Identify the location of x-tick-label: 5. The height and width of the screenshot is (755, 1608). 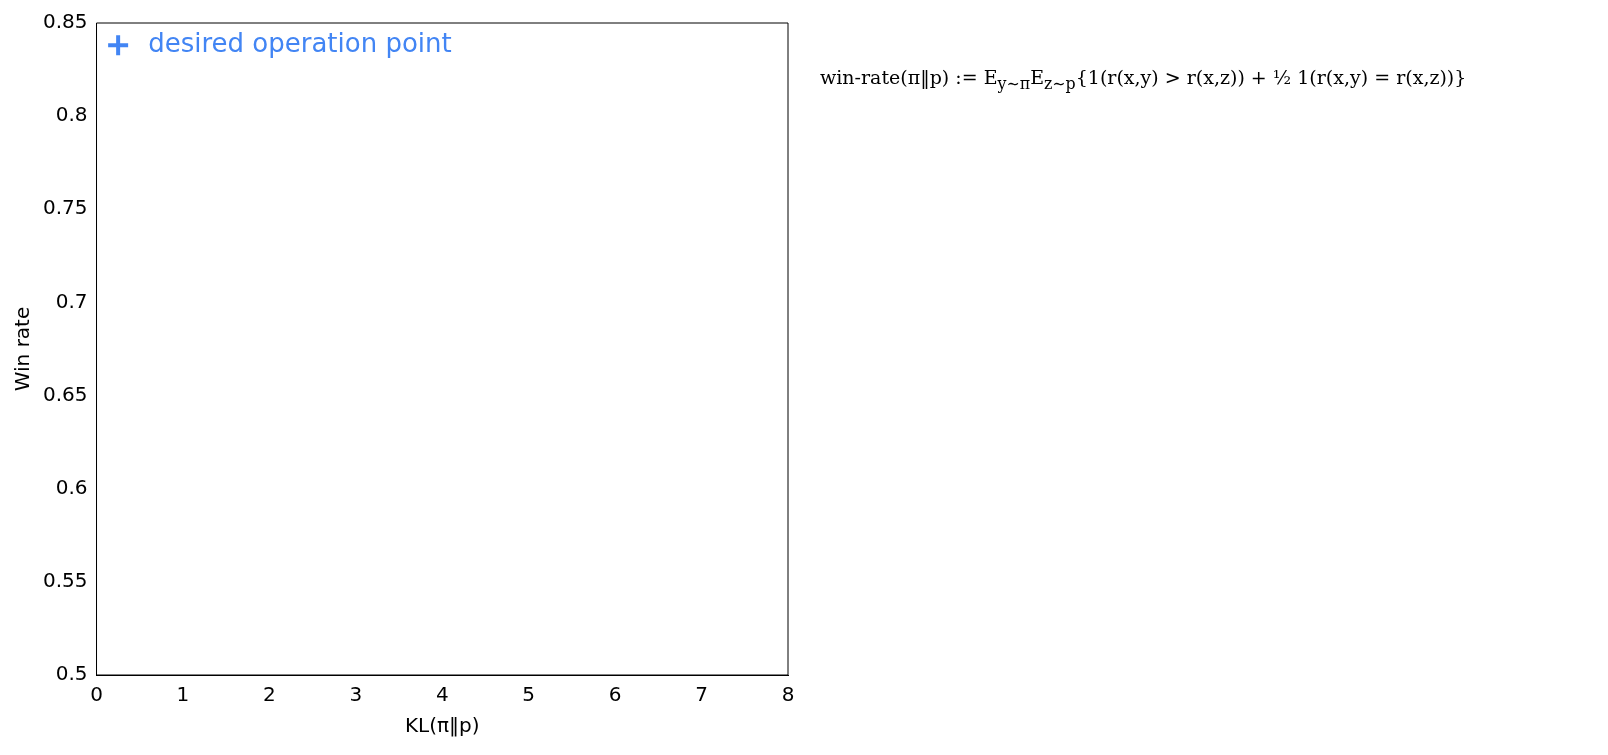
(529, 694).